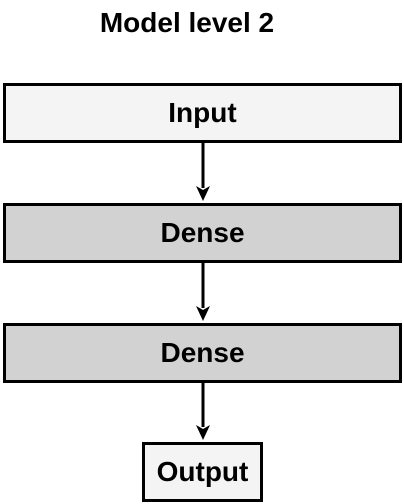 This screenshot has height=504, width=404. I want to click on node-input: Input, so click(202, 113).